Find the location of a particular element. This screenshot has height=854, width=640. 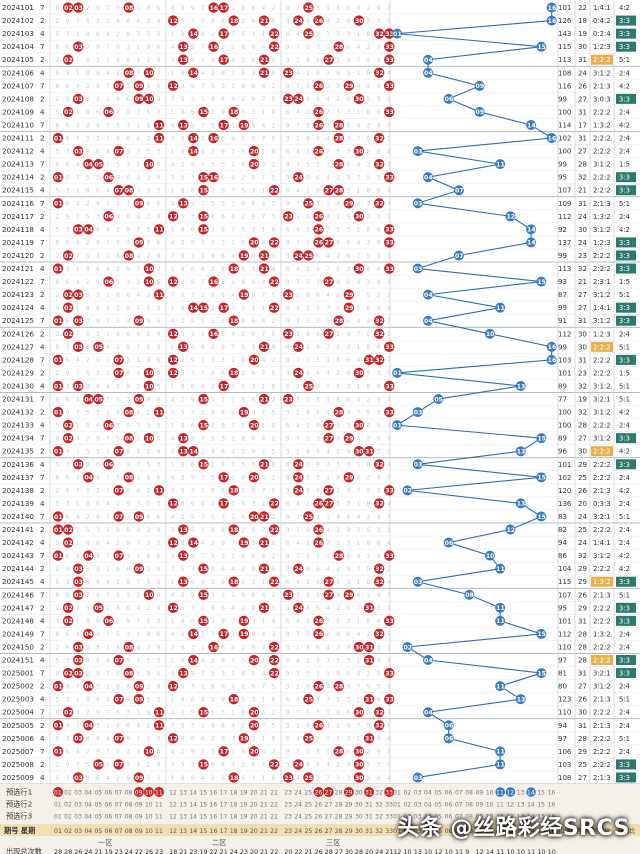

period-label: 2024133 is located at coordinates (18, 425).